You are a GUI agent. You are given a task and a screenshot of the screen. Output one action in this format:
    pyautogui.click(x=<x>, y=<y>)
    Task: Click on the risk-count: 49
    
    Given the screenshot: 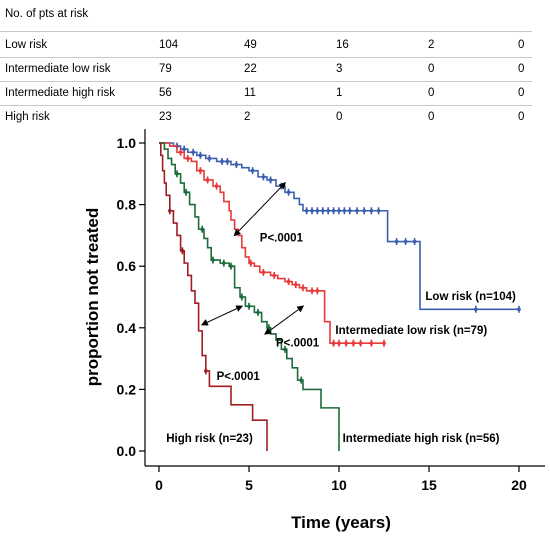 What is the action you would take?
    pyautogui.click(x=250, y=45)
    